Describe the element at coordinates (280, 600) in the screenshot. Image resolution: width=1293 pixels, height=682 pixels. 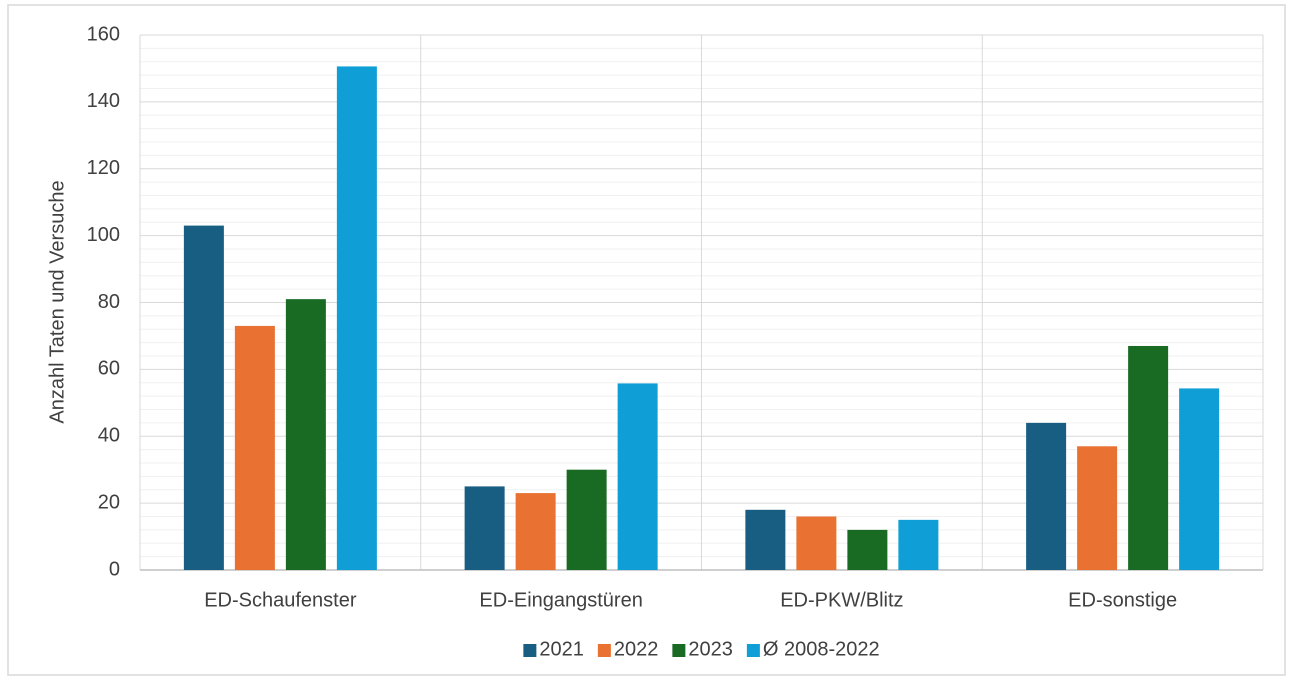
I see `x-tick-label: ED-Schaufenster` at that location.